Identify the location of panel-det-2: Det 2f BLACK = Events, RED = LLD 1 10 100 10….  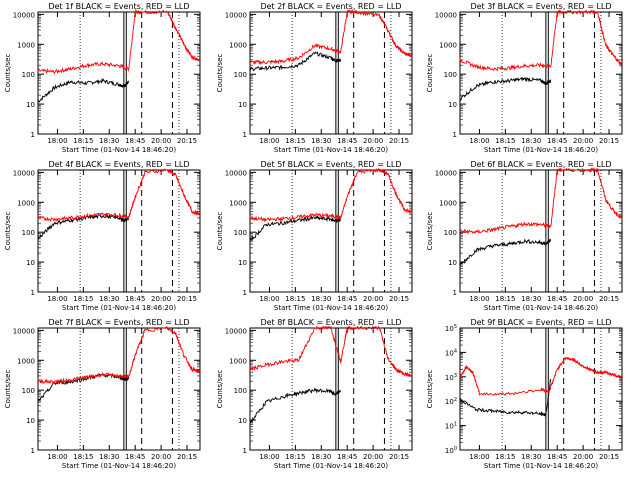
(314, 78).